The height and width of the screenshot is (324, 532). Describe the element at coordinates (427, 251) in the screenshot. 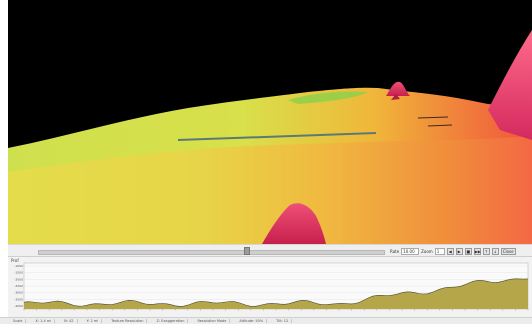

I see `zoom-label: Zoom` at that location.